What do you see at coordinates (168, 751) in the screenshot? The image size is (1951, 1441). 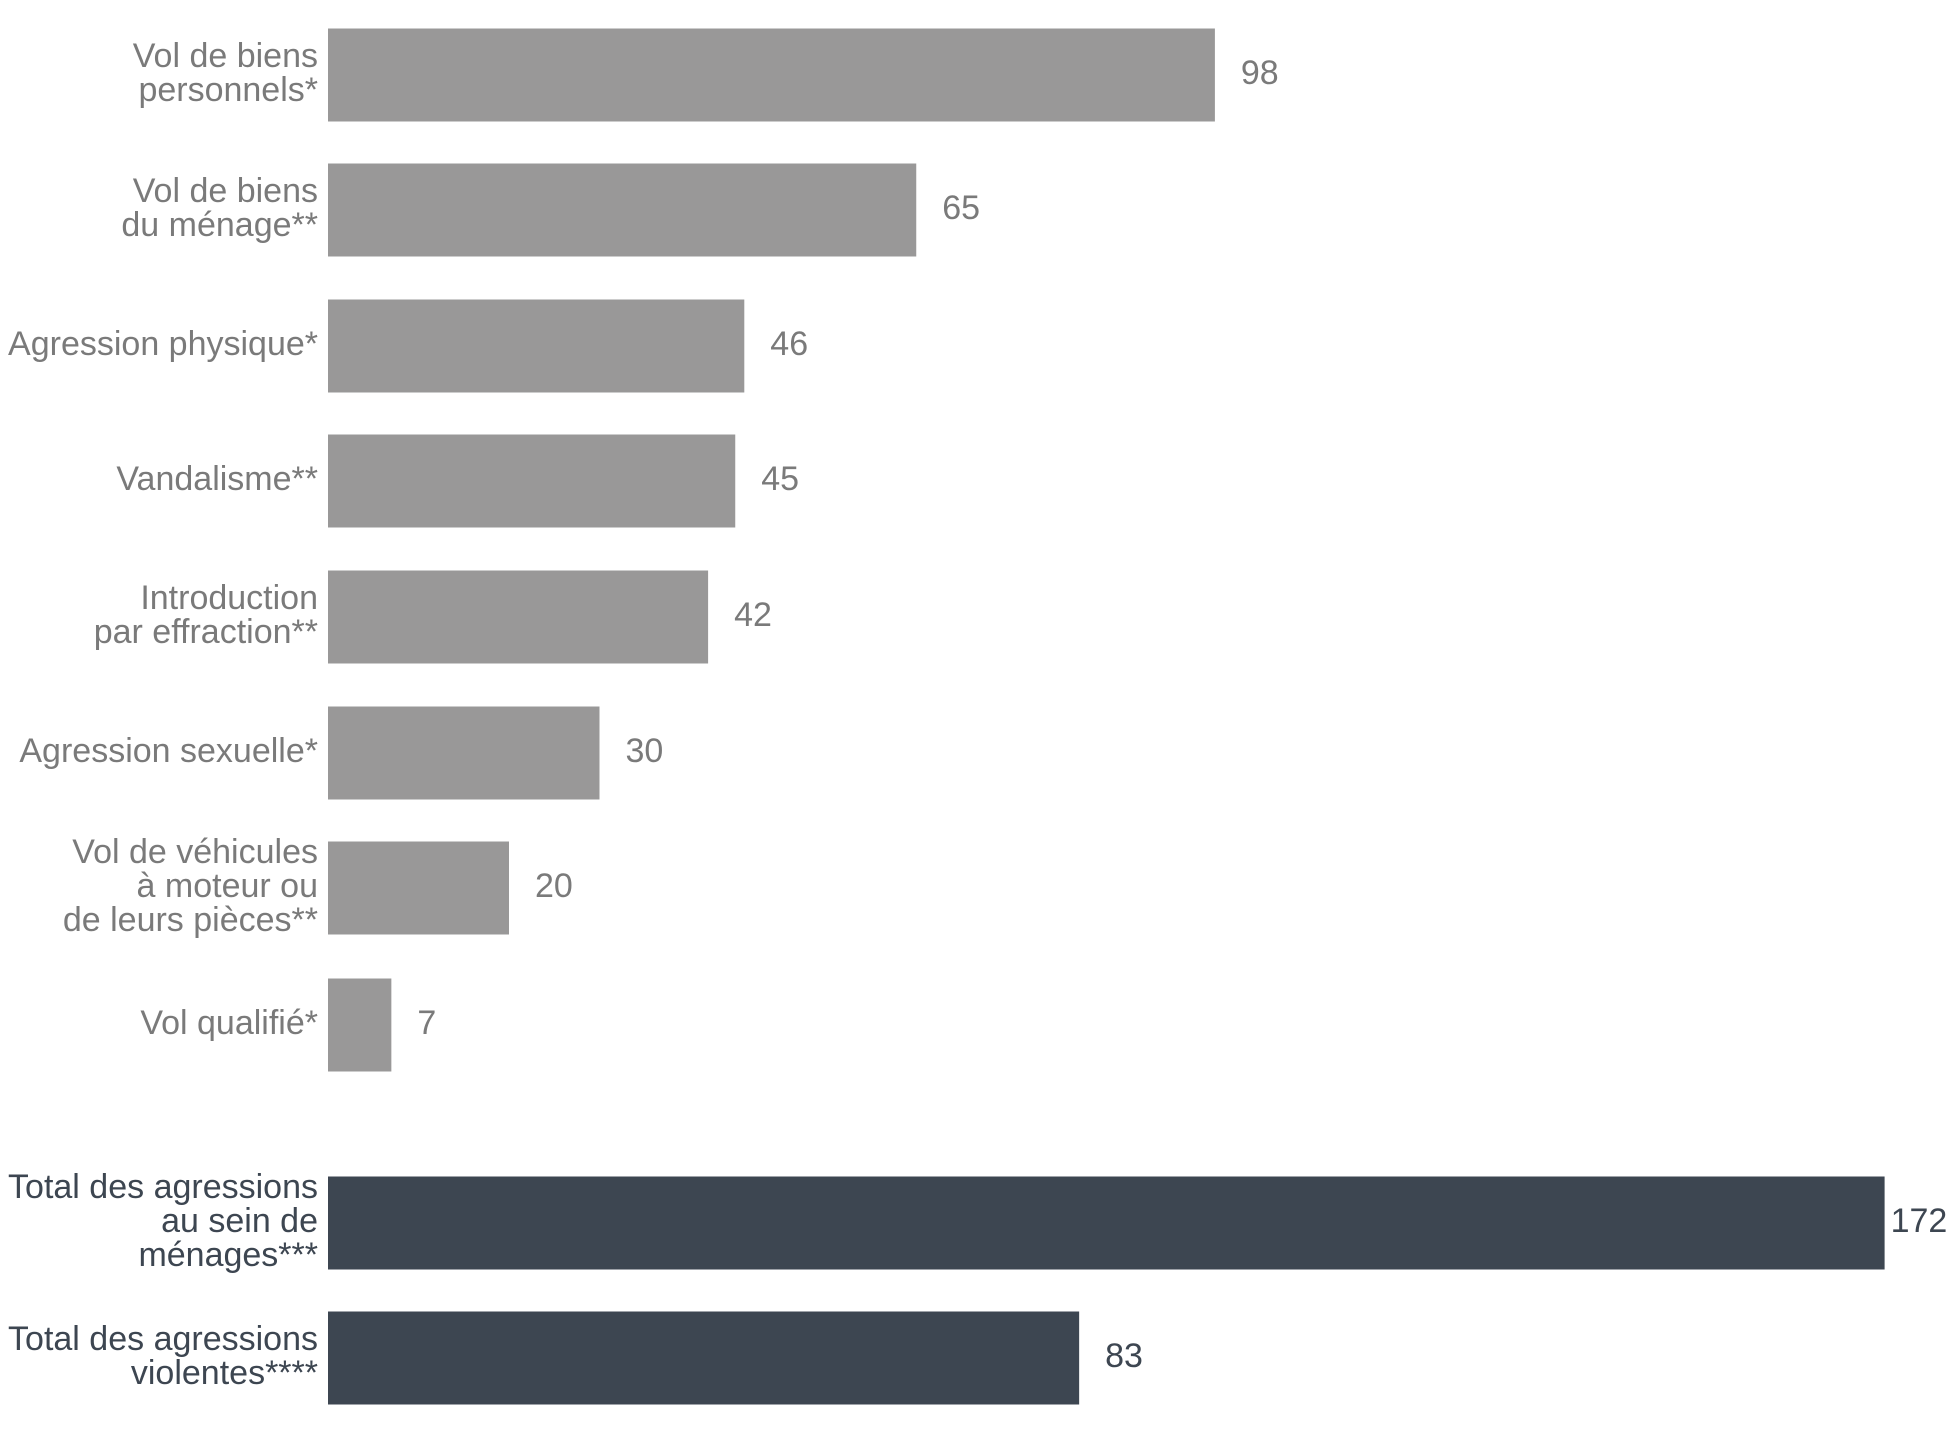 I see `category-label: Agression sexuelle*` at bounding box center [168, 751].